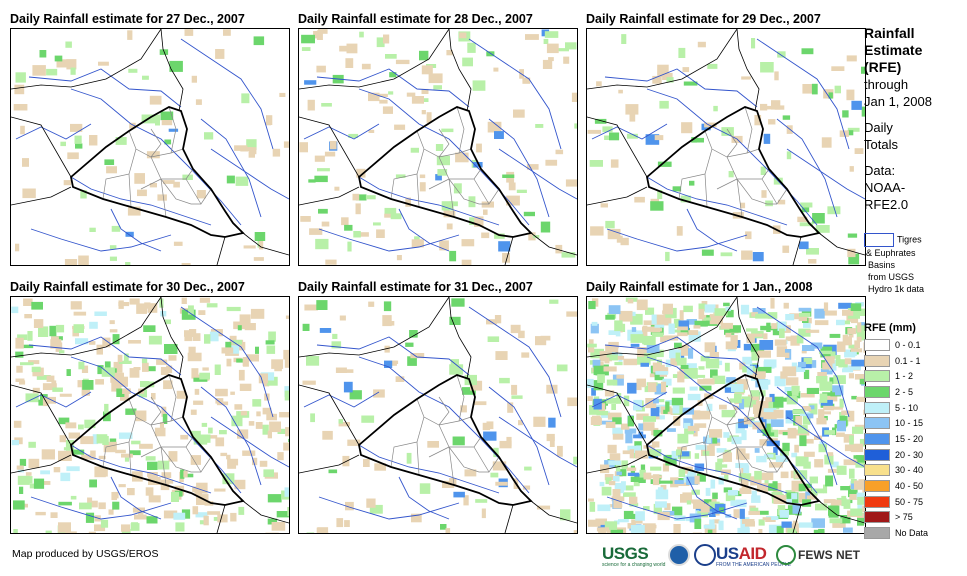 The height and width of the screenshot is (576, 967). I want to click on legend-item: 2 - 5, so click(914, 392).